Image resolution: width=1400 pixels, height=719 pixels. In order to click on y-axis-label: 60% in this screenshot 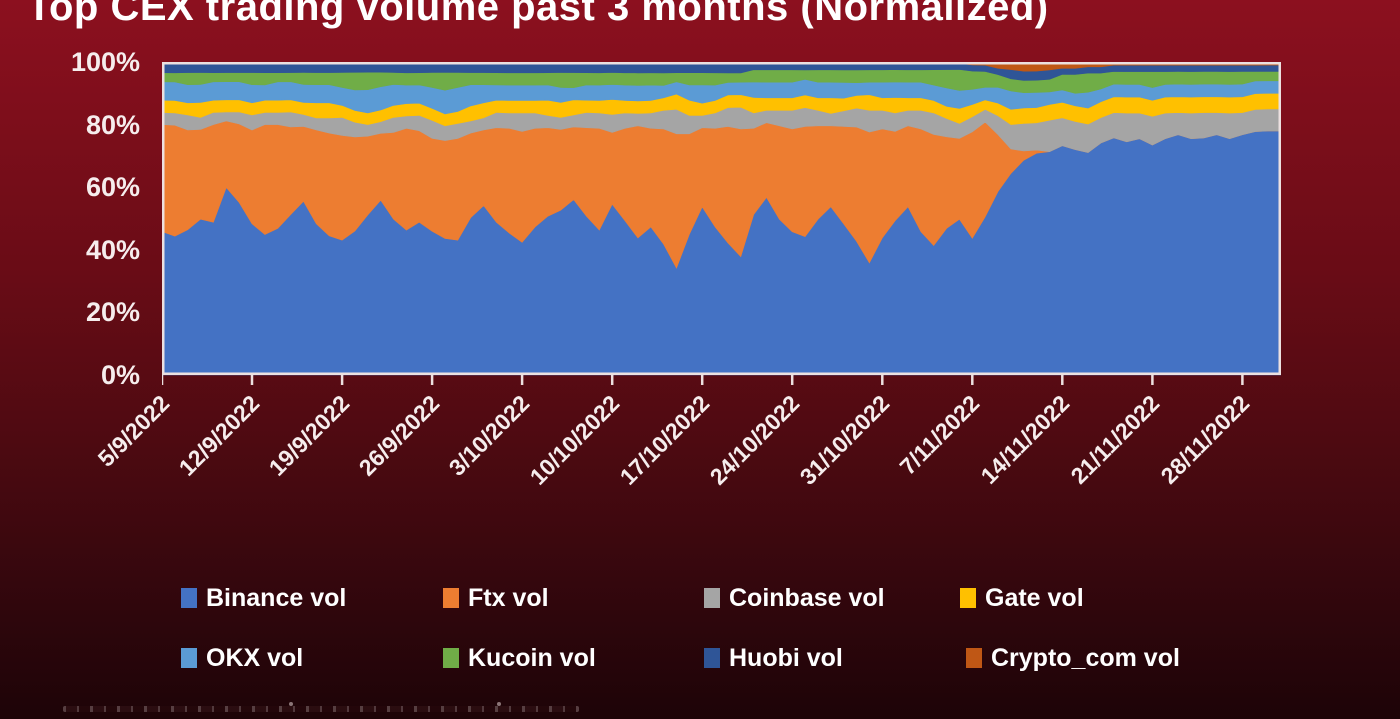, I will do `click(112, 187)`.